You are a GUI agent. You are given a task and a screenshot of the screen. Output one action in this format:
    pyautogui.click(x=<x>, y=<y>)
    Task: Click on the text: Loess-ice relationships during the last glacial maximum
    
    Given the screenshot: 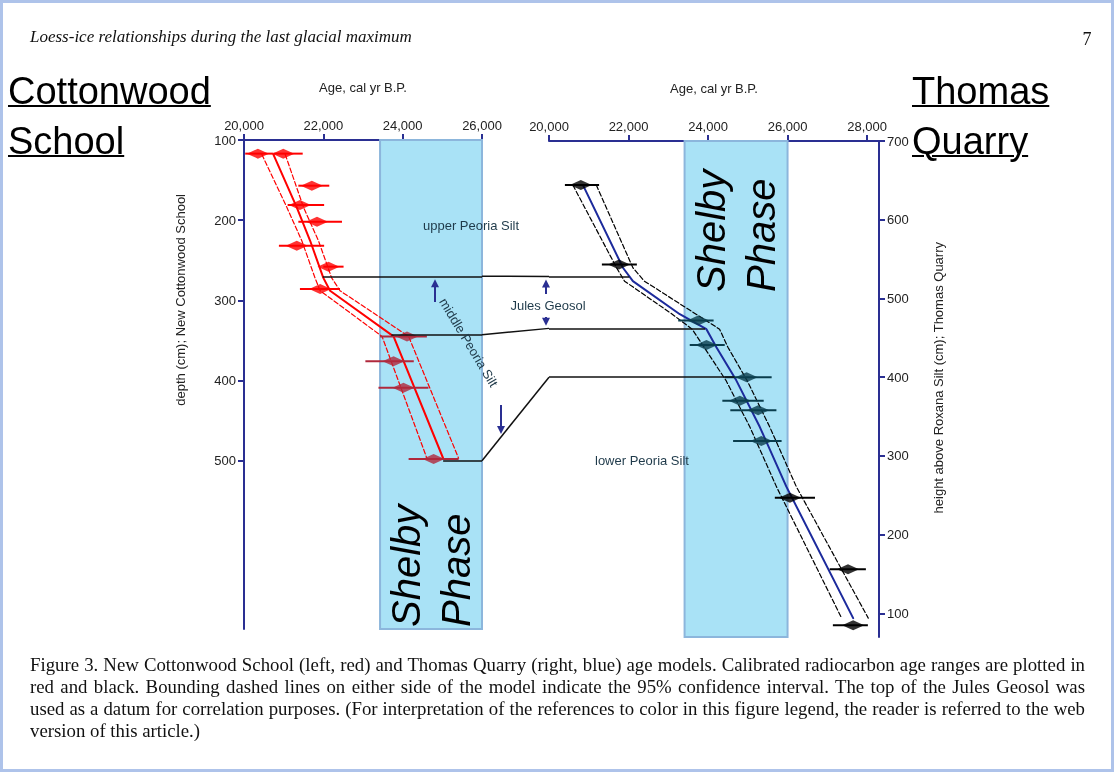 What is the action you would take?
    pyautogui.click(x=221, y=37)
    